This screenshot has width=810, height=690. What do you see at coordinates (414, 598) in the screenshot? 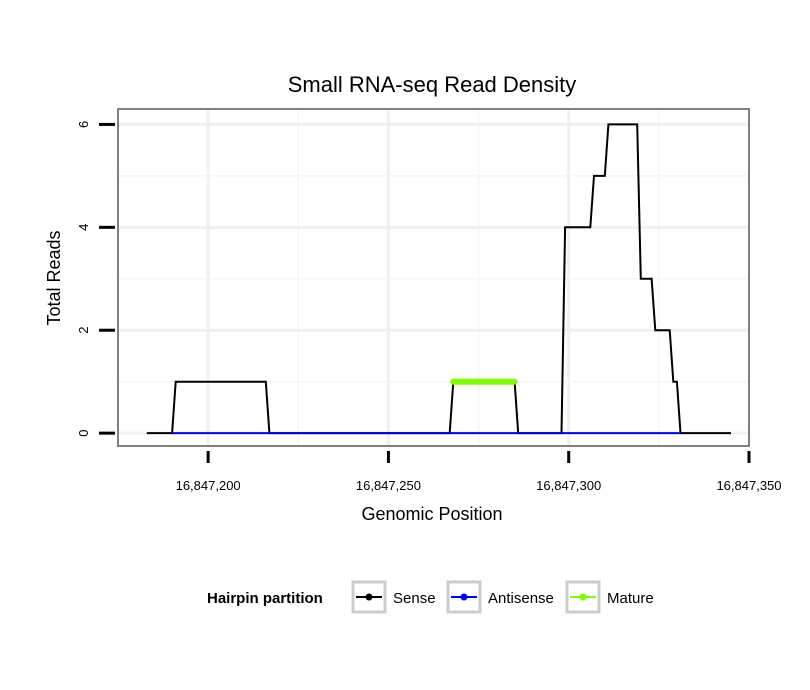
I see `legend-label-sense: Sense` at bounding box center [414, 598].